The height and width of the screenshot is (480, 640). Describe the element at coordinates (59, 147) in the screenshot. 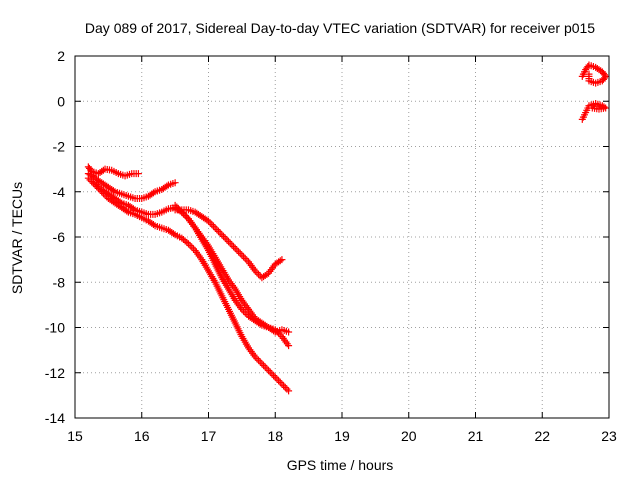

I see `y-tick-label: -2` at that location.